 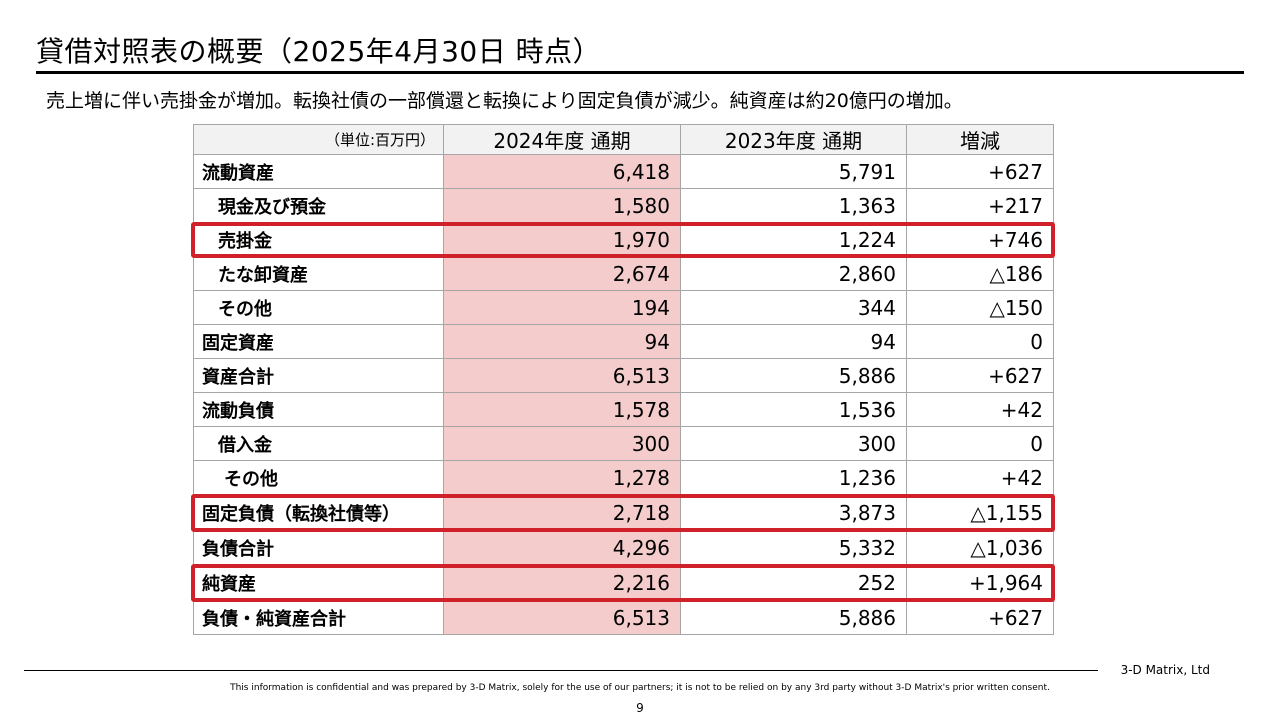 I want to click on table-row: 借入金 300 300 0, so click(x=623, y=443).